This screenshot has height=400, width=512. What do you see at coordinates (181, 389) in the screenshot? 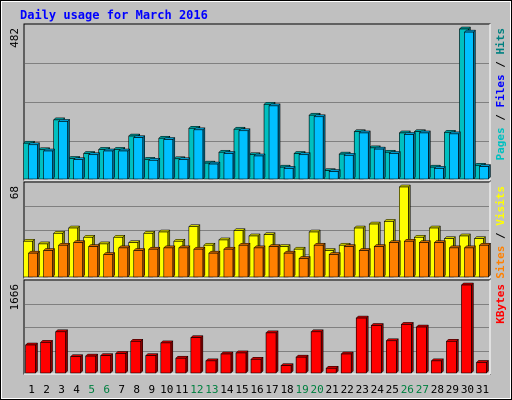
I see `x-tick-label-day-11: 11` at bounding box center [181, 389].